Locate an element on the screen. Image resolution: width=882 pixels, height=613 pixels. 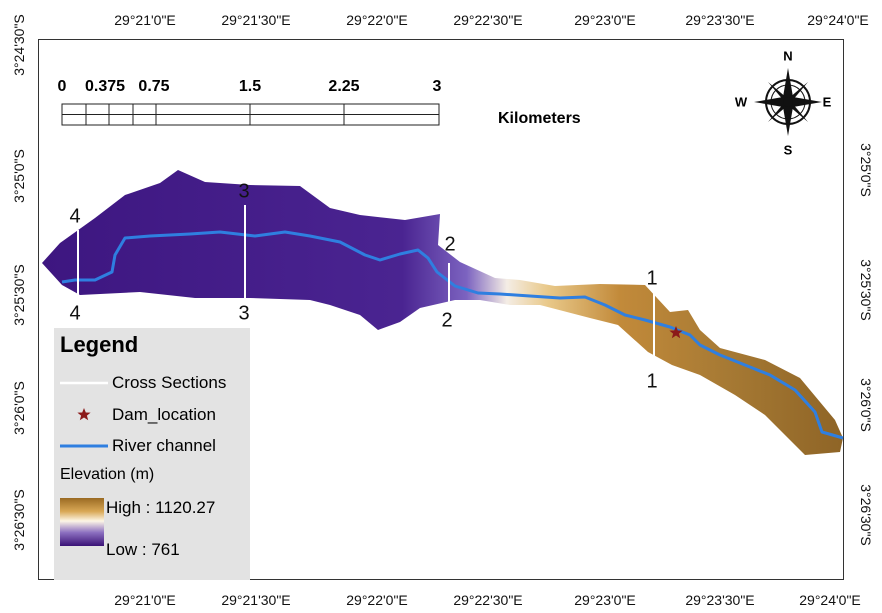
cross-section-label-4-top: 4 is located at coordinates (75, 216).